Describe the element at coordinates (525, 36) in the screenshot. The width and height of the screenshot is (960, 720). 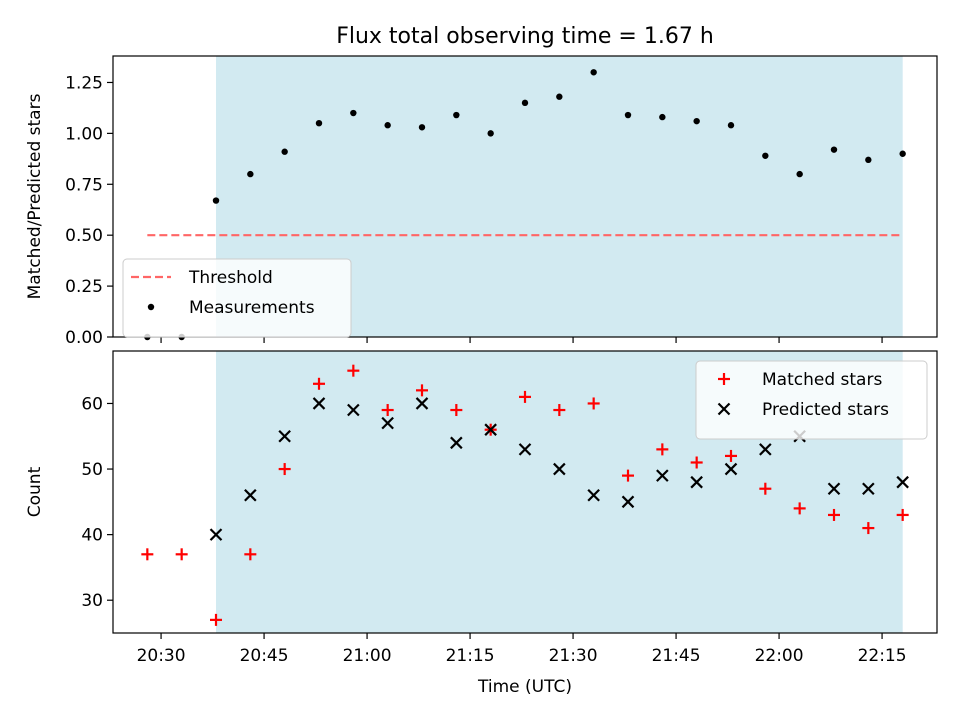
I see `chart-title: Flux total observing time = 1.67 h` at that location.